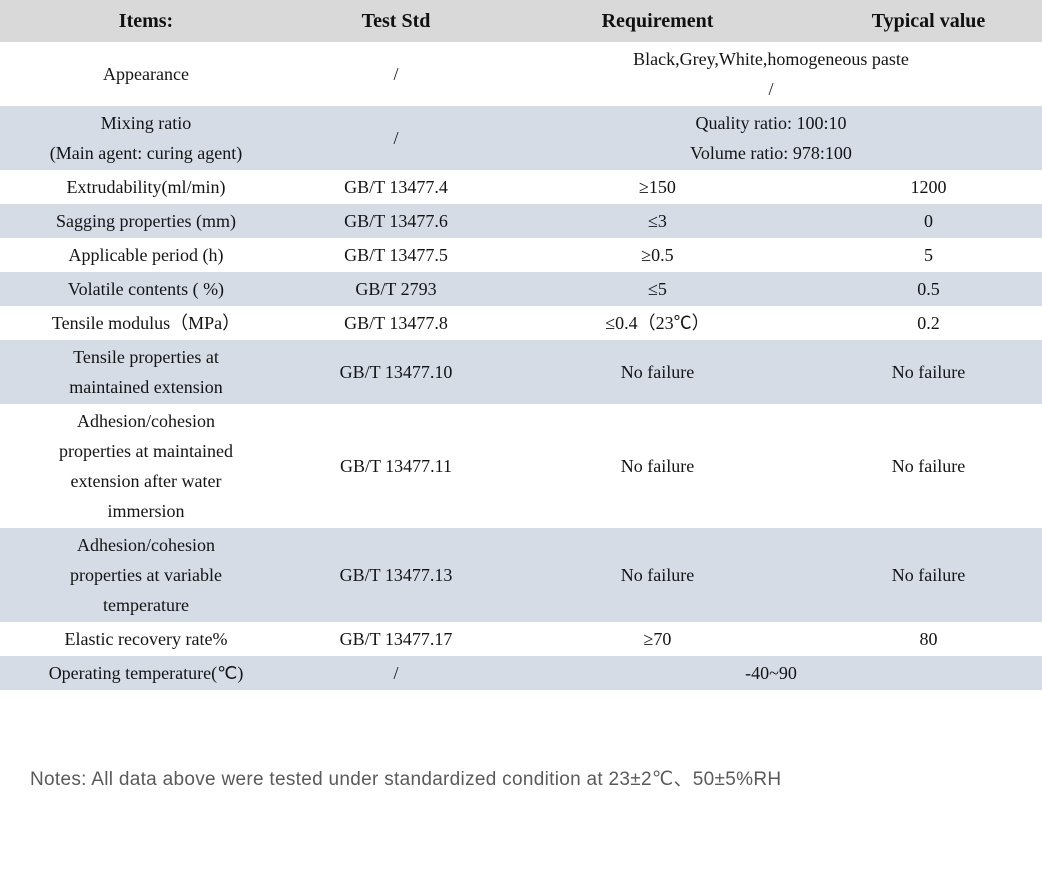 The image size is (1042, 895). What do you see at coordinates (146, 21) in the screenshot?
I see `header-items: Items:` at bounding box center [146, 21].